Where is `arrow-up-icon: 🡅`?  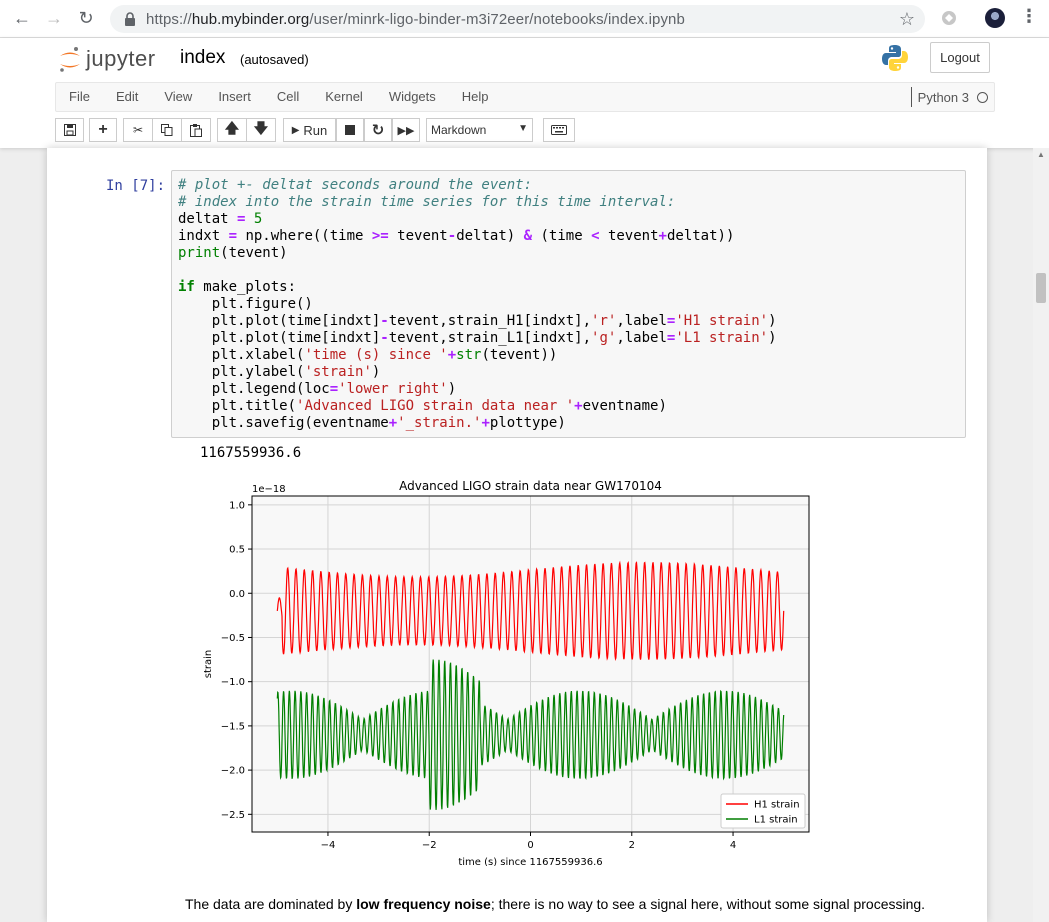 arrow-up-icon: 🡅 is located at coordinates (232, 128).